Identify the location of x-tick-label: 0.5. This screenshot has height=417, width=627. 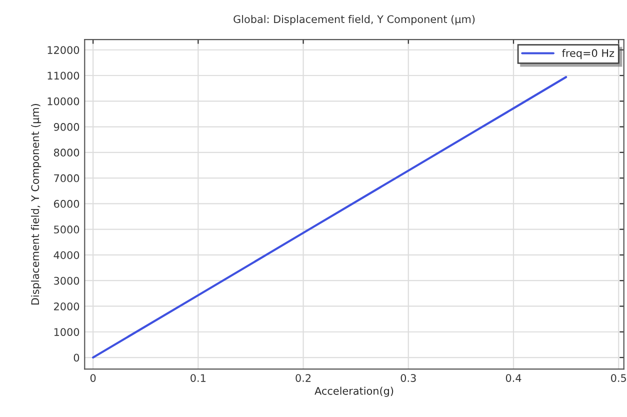
(618, 378).